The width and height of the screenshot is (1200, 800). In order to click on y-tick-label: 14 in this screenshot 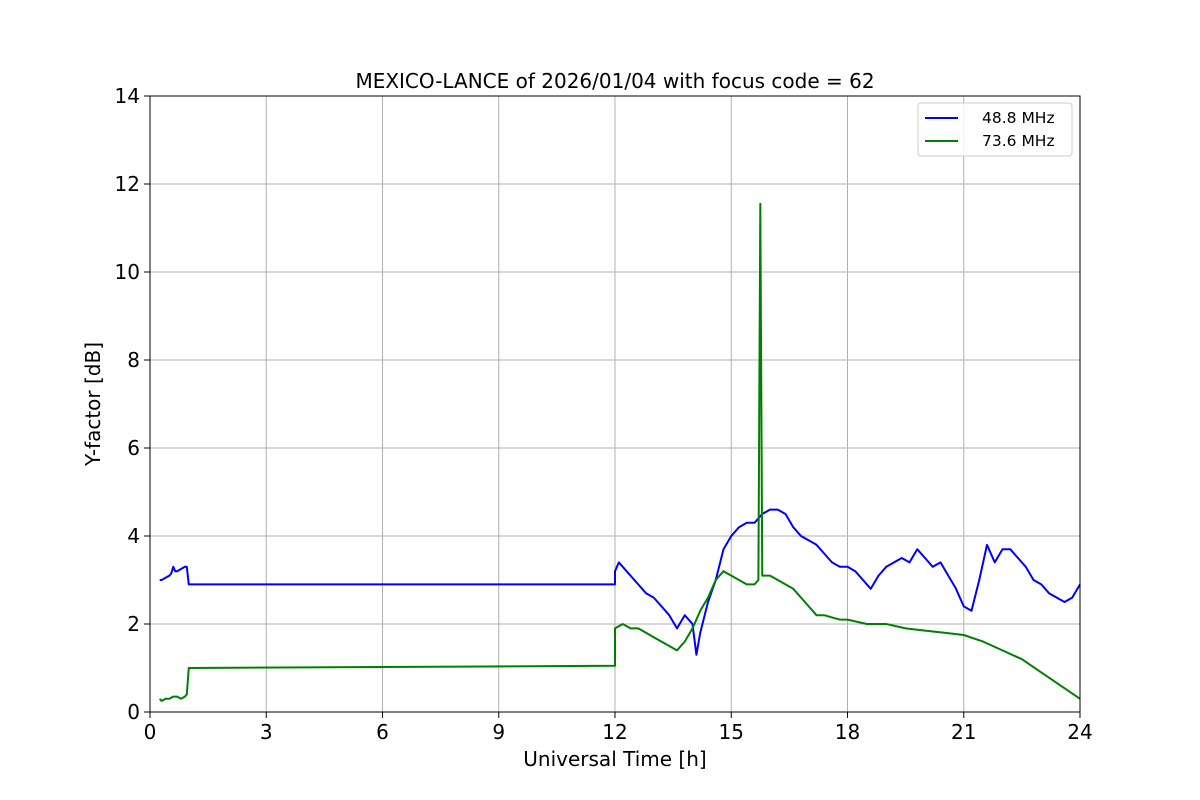, I will do `click(127, 96)`.